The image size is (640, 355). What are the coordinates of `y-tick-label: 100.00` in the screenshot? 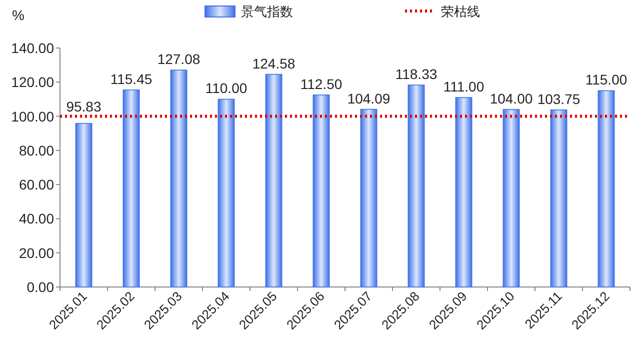 It's located at (32, 116).